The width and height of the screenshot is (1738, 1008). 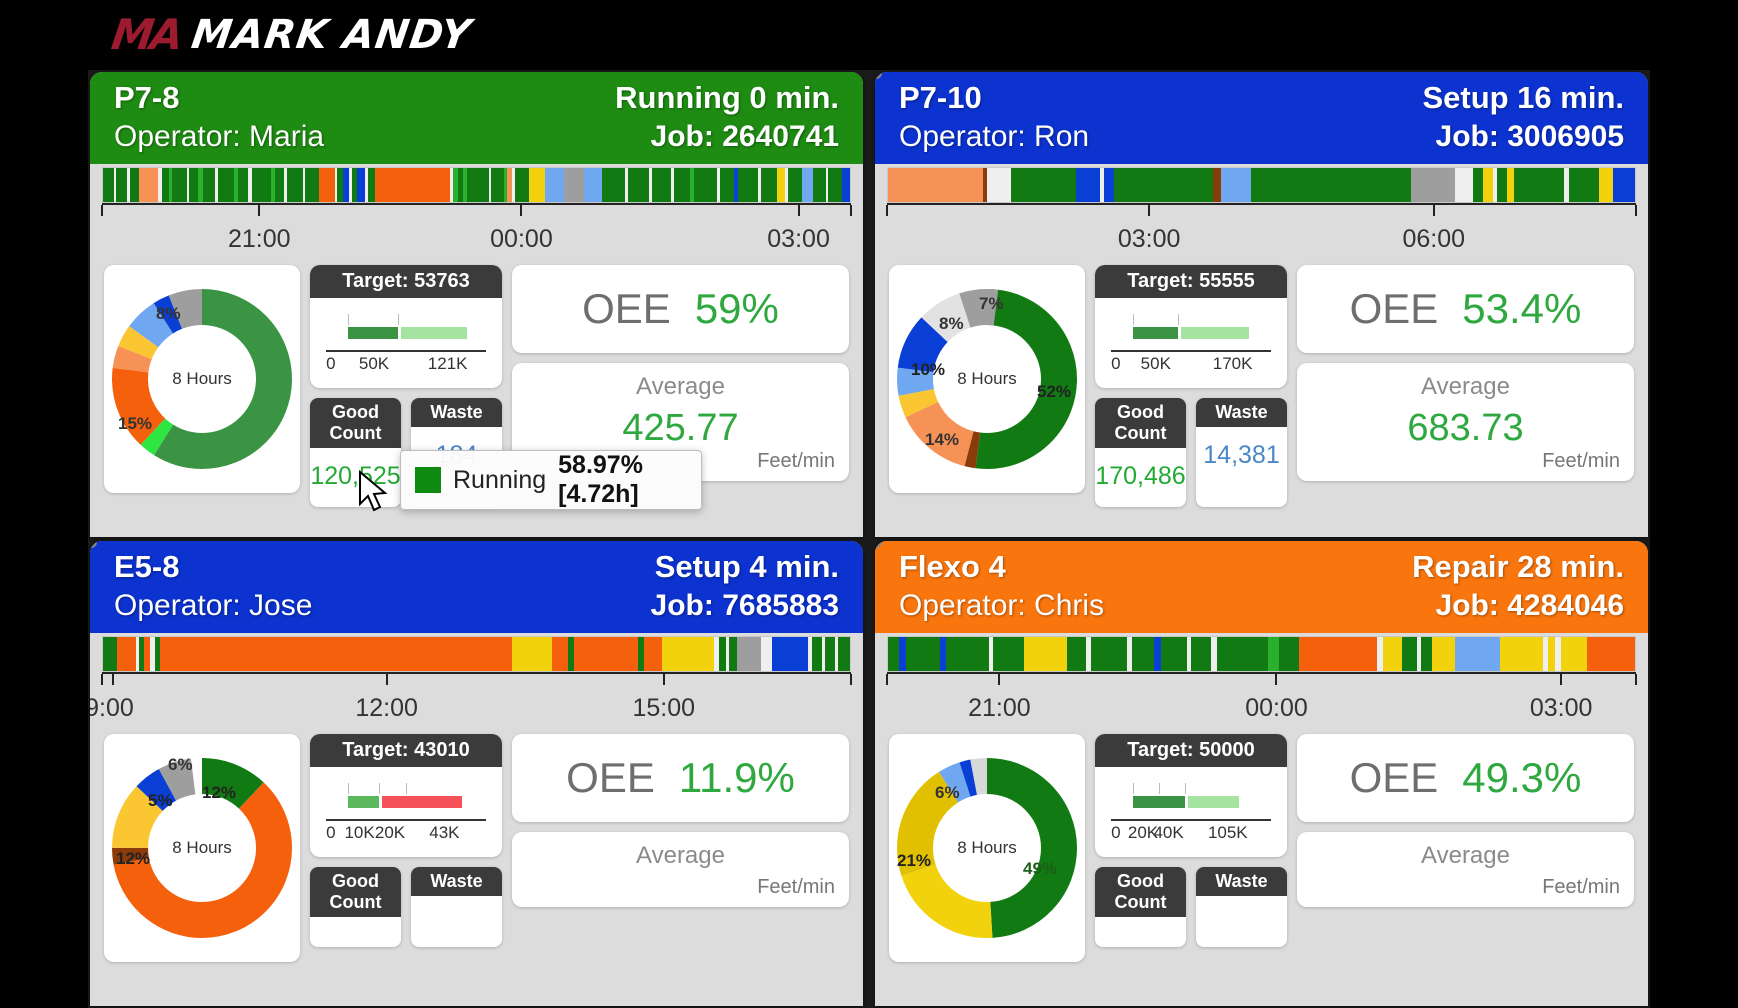 What do you see at coordinates (1465, 422) in the screenshot?
I see `average-card: Average 683.73 Feet/min` at bounding box center [1465, 422].